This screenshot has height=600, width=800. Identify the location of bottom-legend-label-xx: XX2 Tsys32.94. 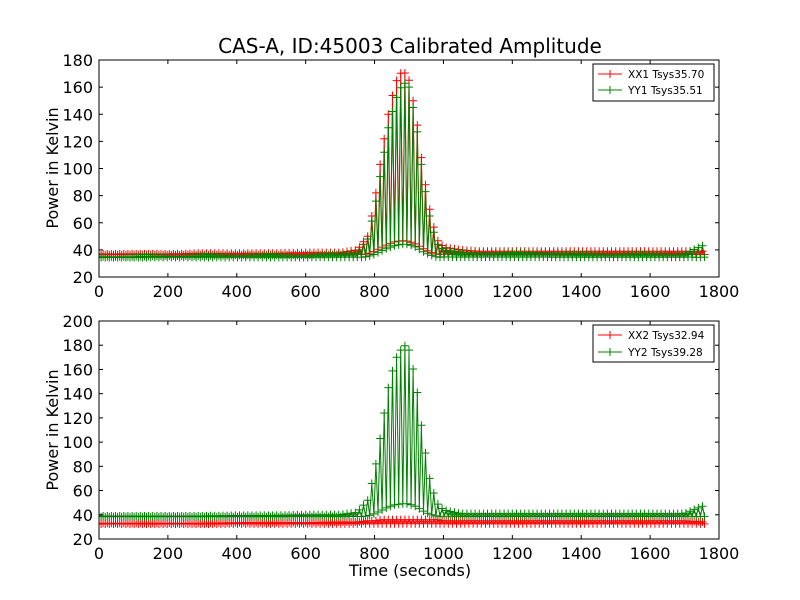
(666, 336).